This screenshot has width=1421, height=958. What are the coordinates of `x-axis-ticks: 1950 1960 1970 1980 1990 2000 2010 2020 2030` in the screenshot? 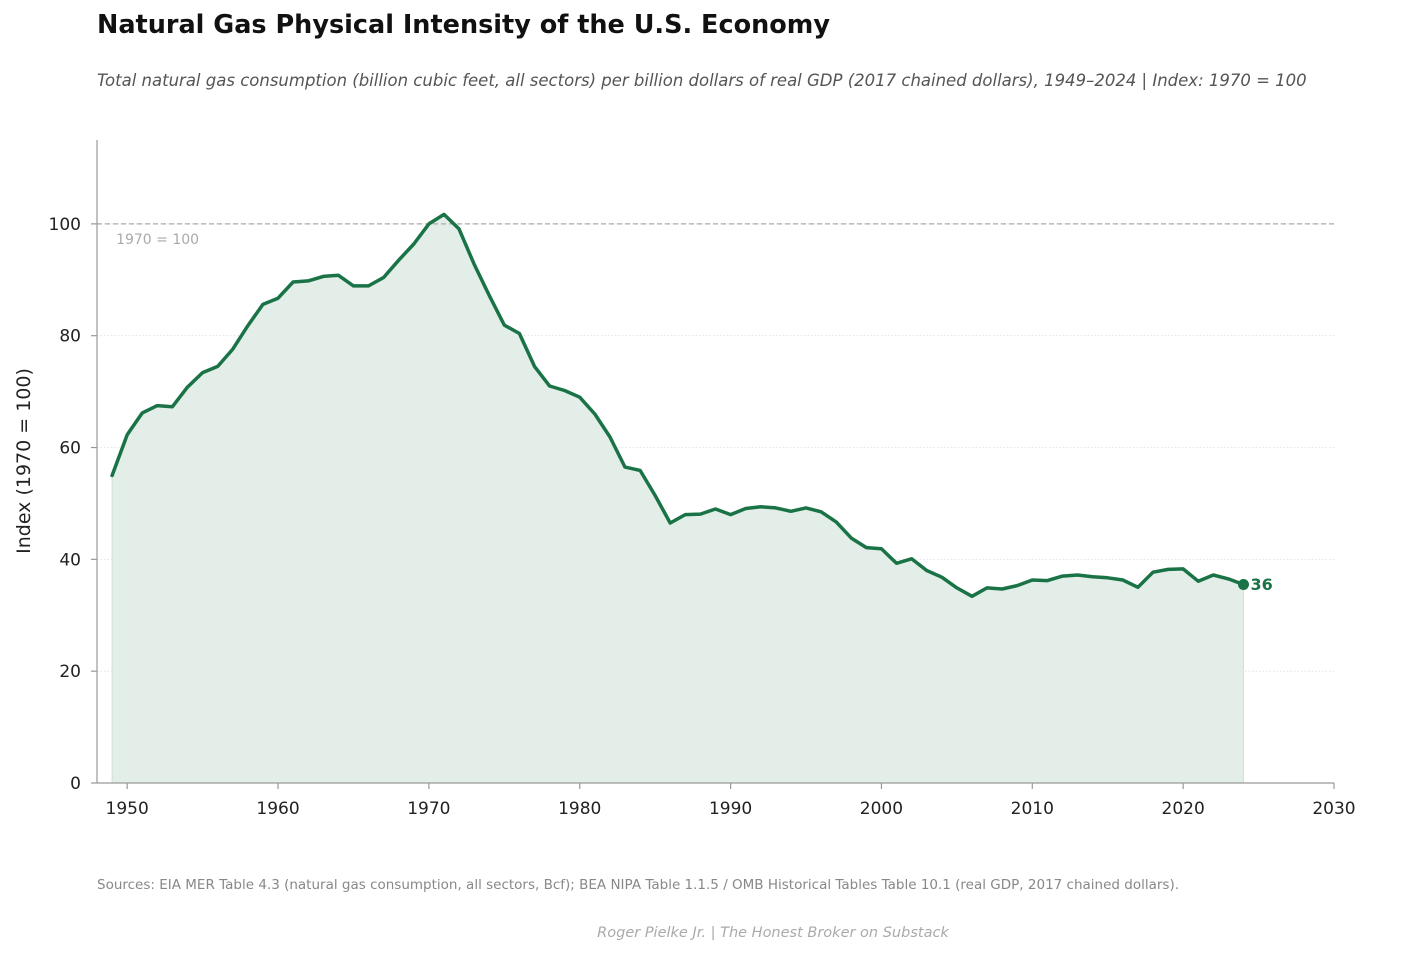 It's located at (731, 801).